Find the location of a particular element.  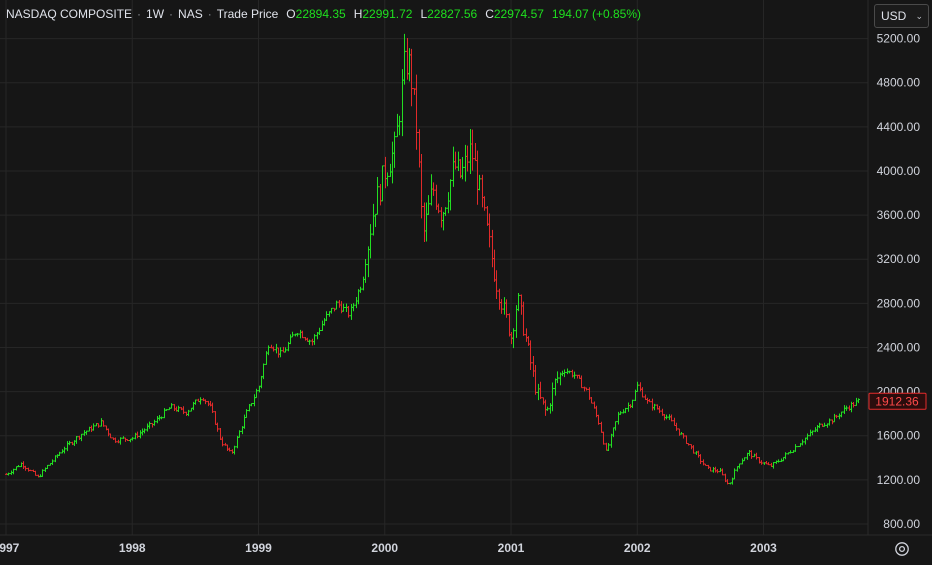

close-label: C is located at coordinates (489, 14).